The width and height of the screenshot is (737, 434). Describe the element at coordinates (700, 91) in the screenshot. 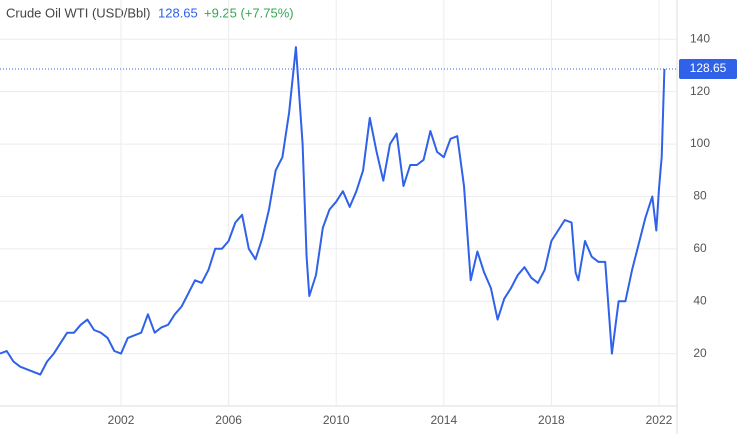

I see `y-tick-label: 120` at that location.